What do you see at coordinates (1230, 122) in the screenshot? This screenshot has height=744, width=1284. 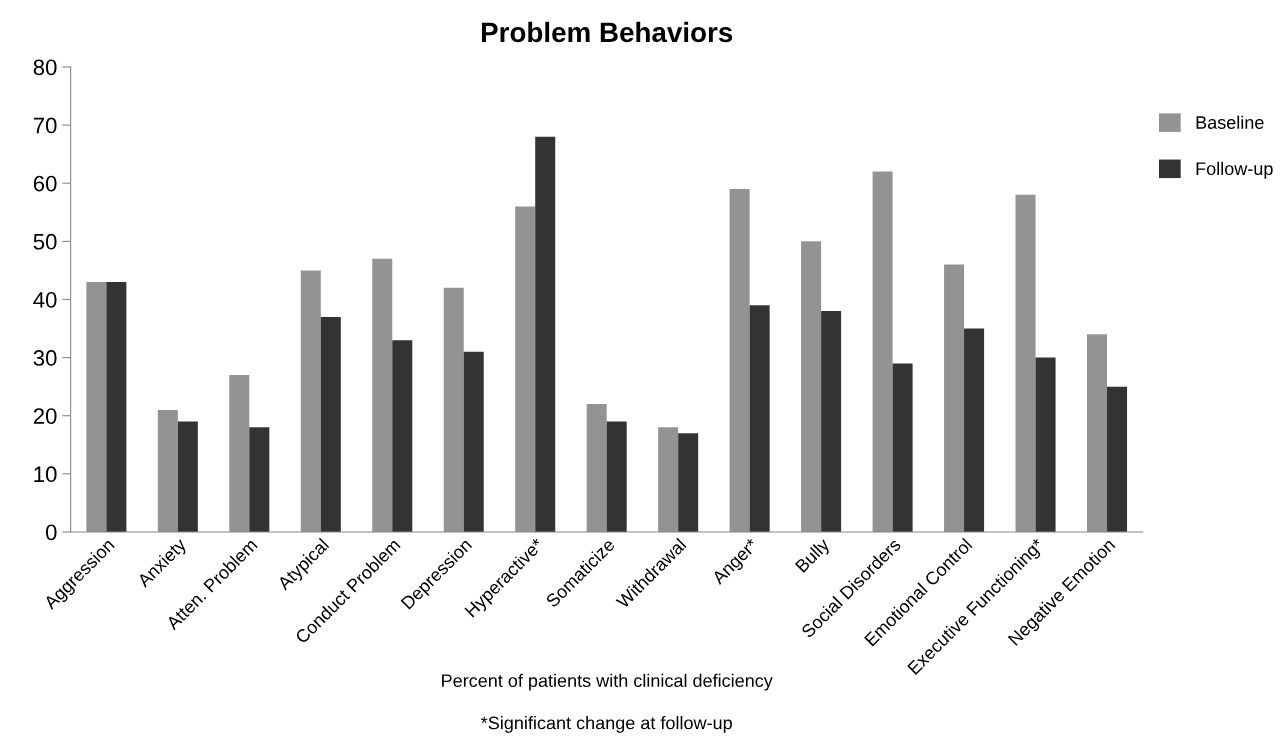 I see `legend-label: Baseline` at bounding box center [1230, 122].